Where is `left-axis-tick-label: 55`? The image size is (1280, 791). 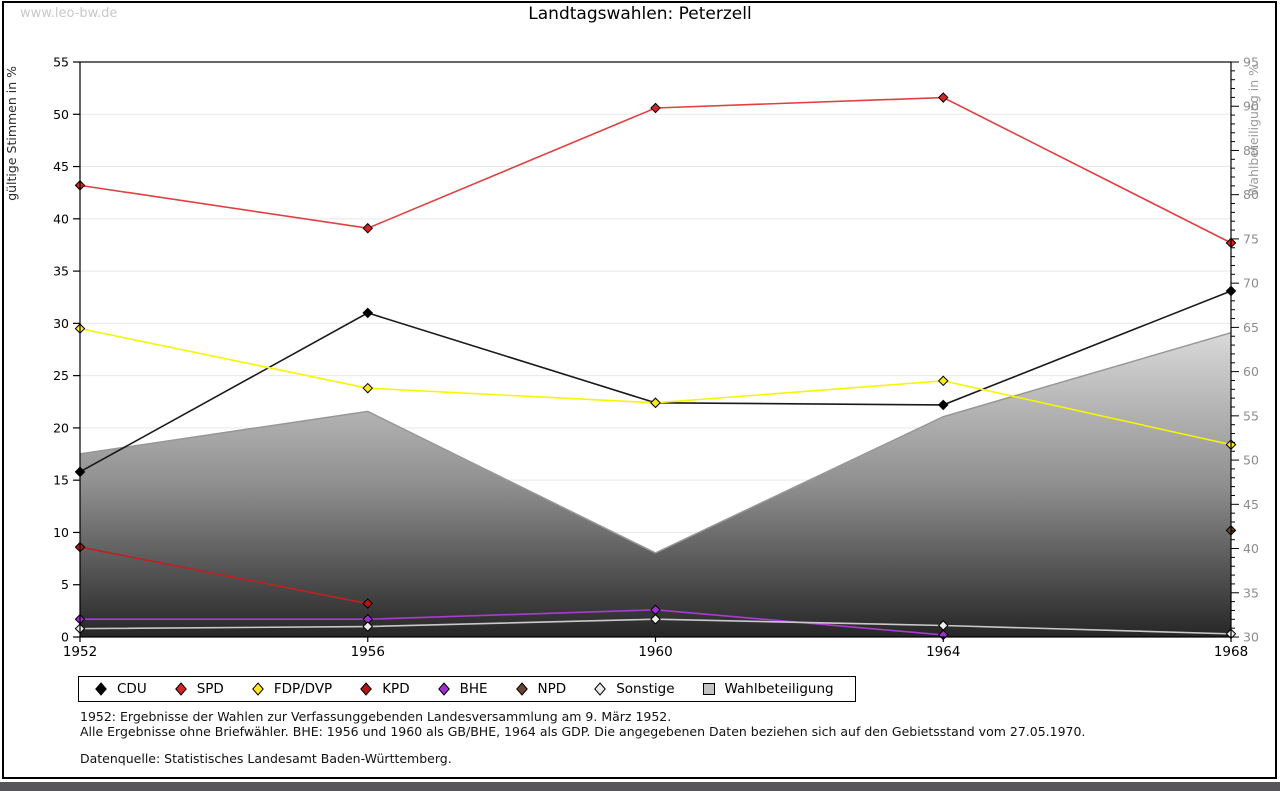 left-axis-tick-label: 55 is located at coordinates (61, 62).